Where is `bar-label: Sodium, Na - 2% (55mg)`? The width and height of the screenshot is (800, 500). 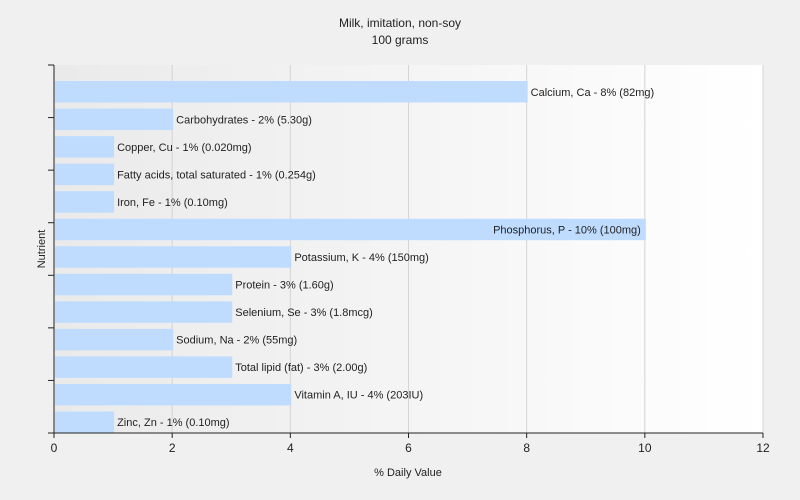
bar-label: Sodium, Na - 2% (55mg) is located at coordinates (236, 341).